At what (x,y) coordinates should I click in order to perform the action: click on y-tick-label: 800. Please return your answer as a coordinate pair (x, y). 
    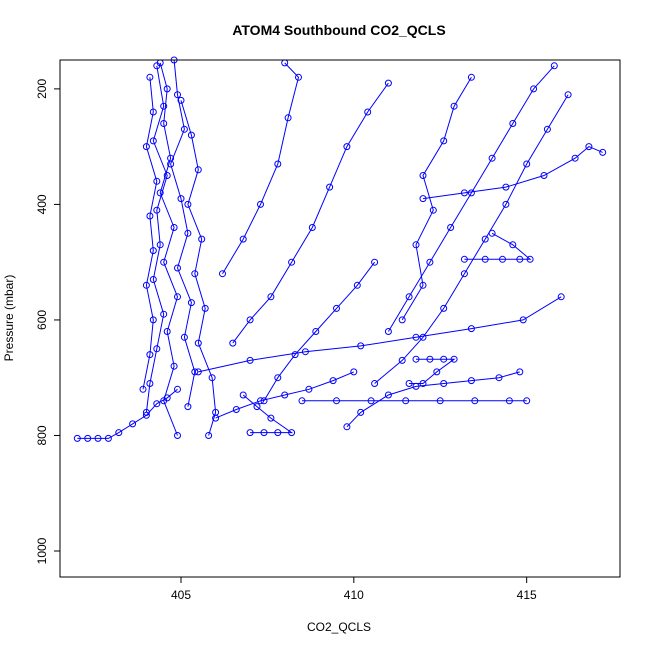
    Looking at the image, I should click on (42, 435).